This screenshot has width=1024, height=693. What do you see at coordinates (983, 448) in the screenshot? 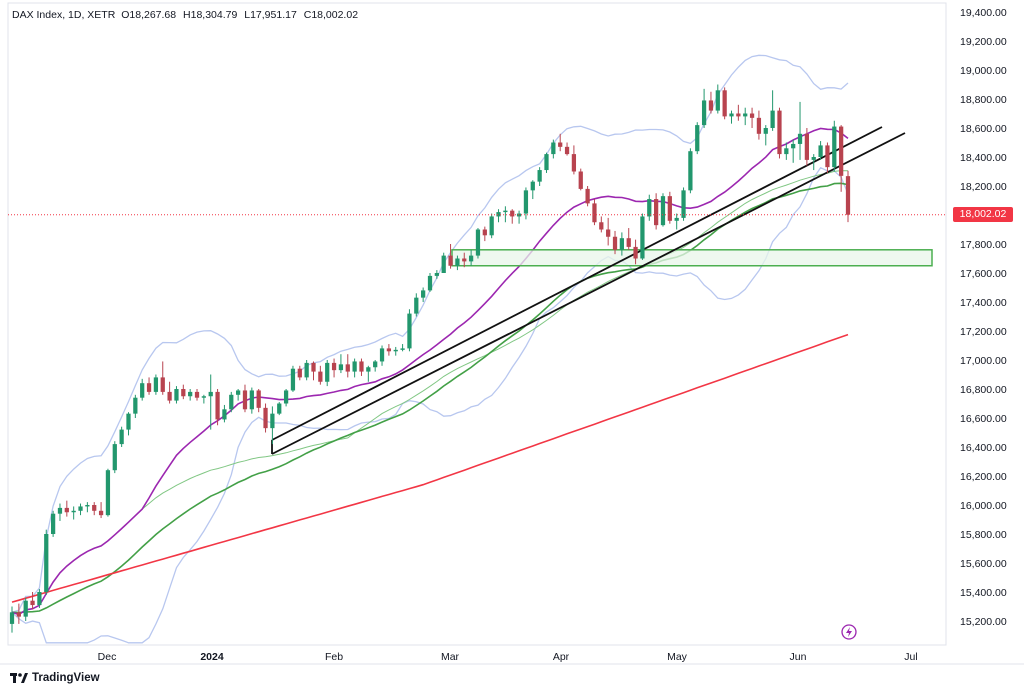
I see `y-tick-label: 16,400.00` at bounding box center [983, 448].